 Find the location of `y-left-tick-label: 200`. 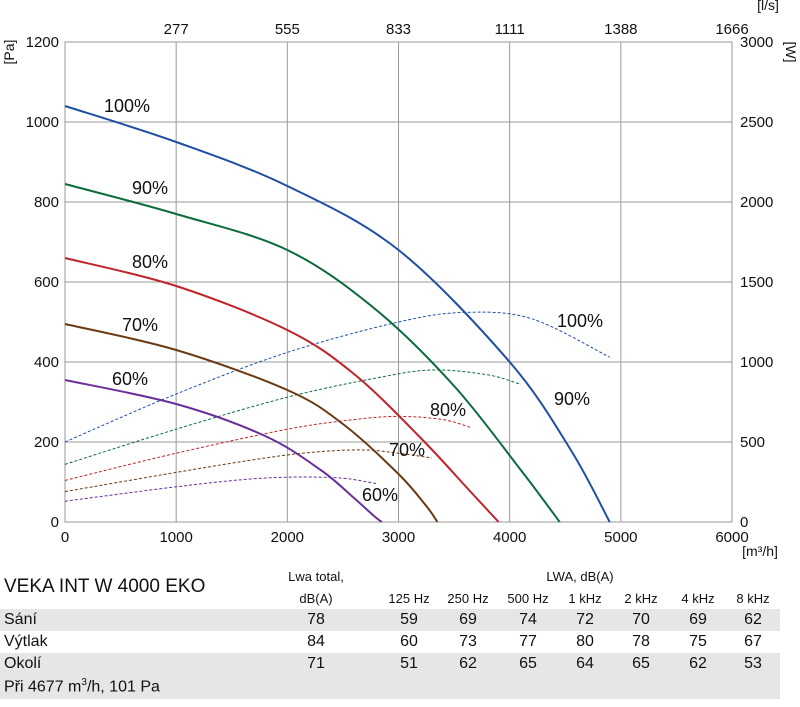

y-left-tick-label: 200 is located at coordinates (46, 442).